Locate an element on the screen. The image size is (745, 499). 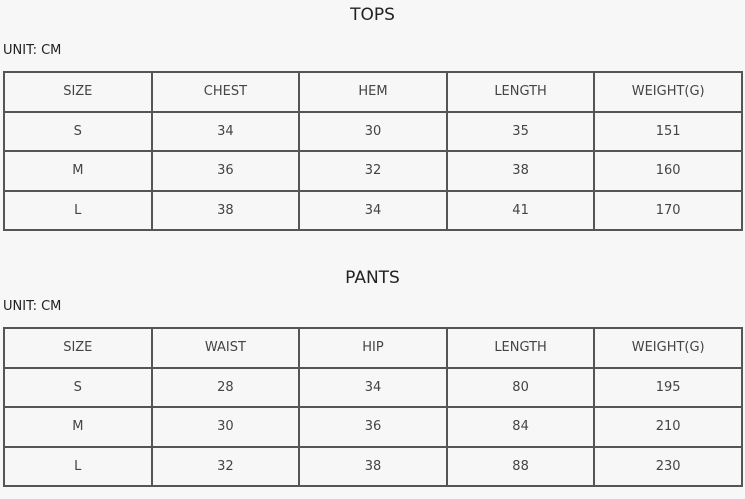
table-cell: 170 is located at coordinates (668, 210).